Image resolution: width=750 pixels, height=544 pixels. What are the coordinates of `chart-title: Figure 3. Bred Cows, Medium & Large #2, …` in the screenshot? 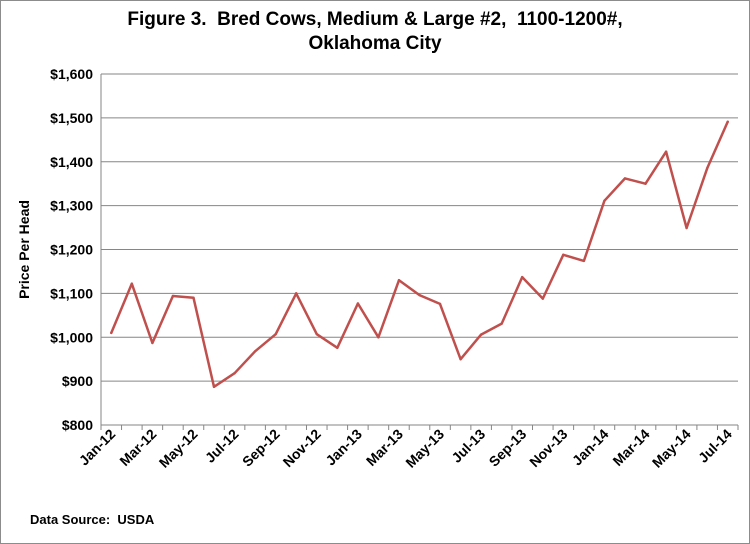 It's located at (375, 32).